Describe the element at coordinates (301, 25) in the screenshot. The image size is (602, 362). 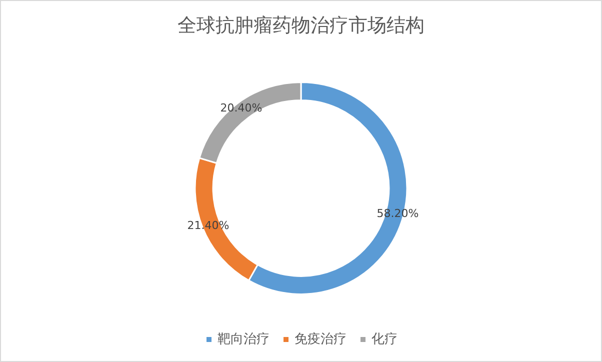
I see `chart-title: 全球抗肿瘤药物治疗市场结构` at that location.